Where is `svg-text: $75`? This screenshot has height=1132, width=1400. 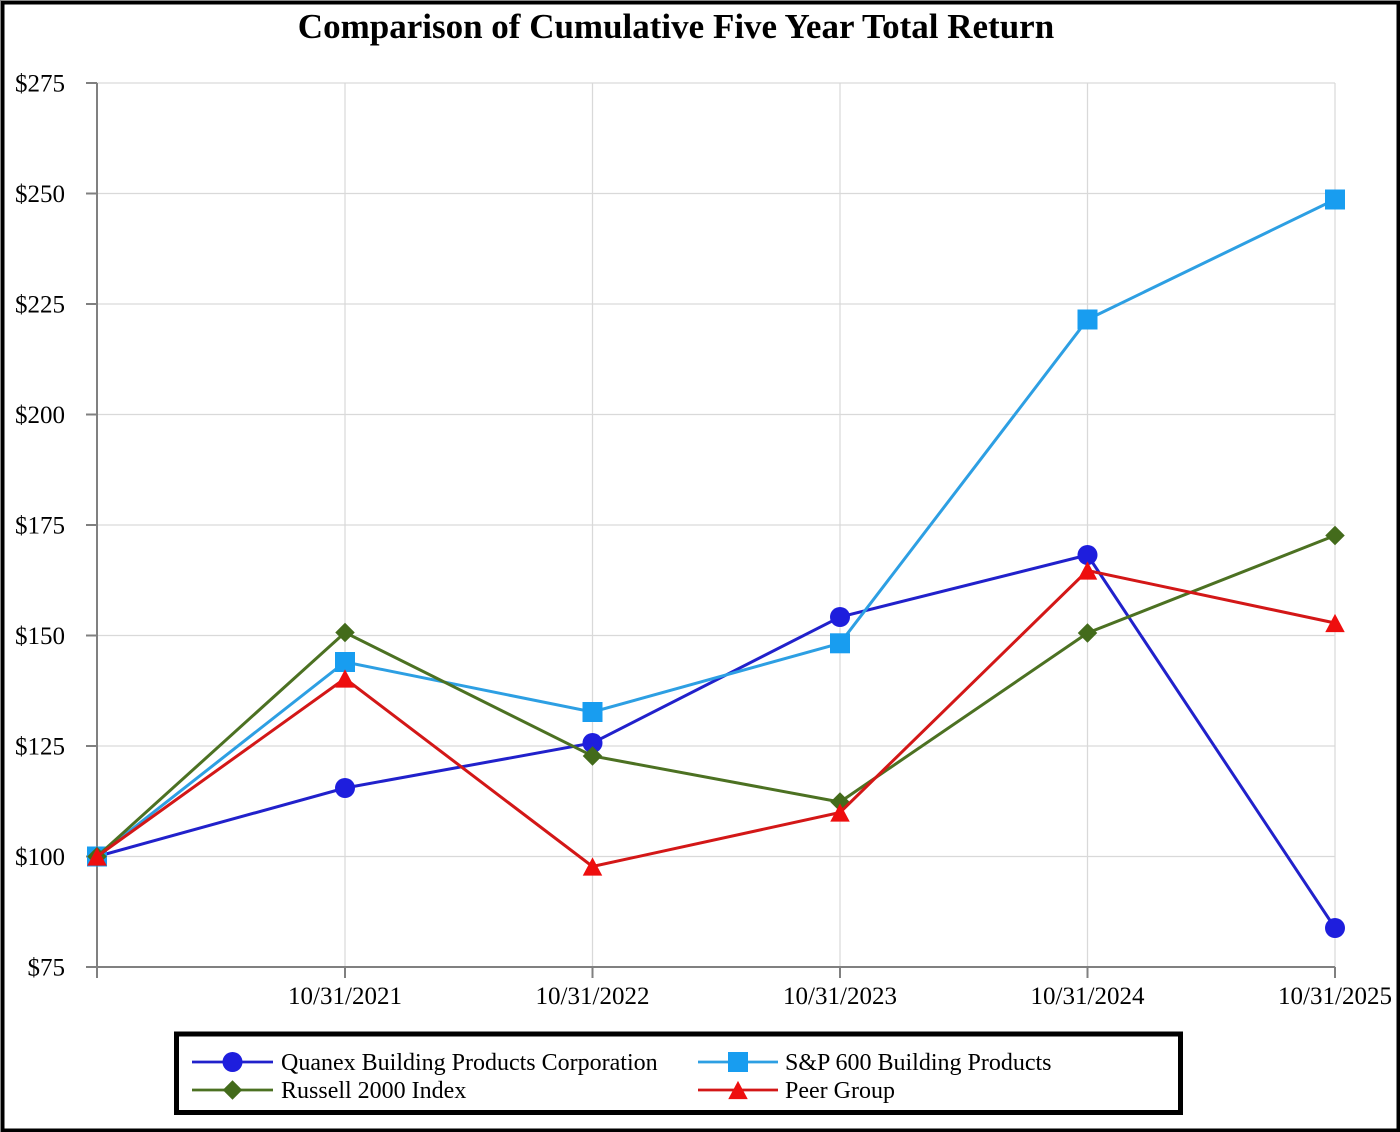 svg-text: $75 is located at coordinates (47, 968).